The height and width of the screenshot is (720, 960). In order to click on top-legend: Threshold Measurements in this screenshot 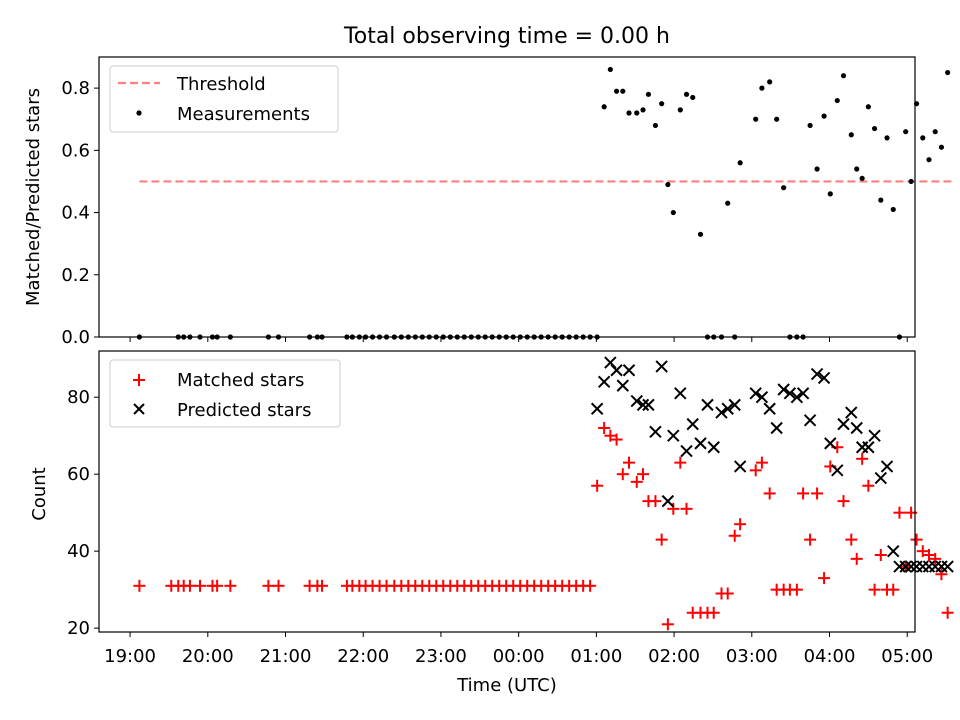, I will do `click(224, 99)`.